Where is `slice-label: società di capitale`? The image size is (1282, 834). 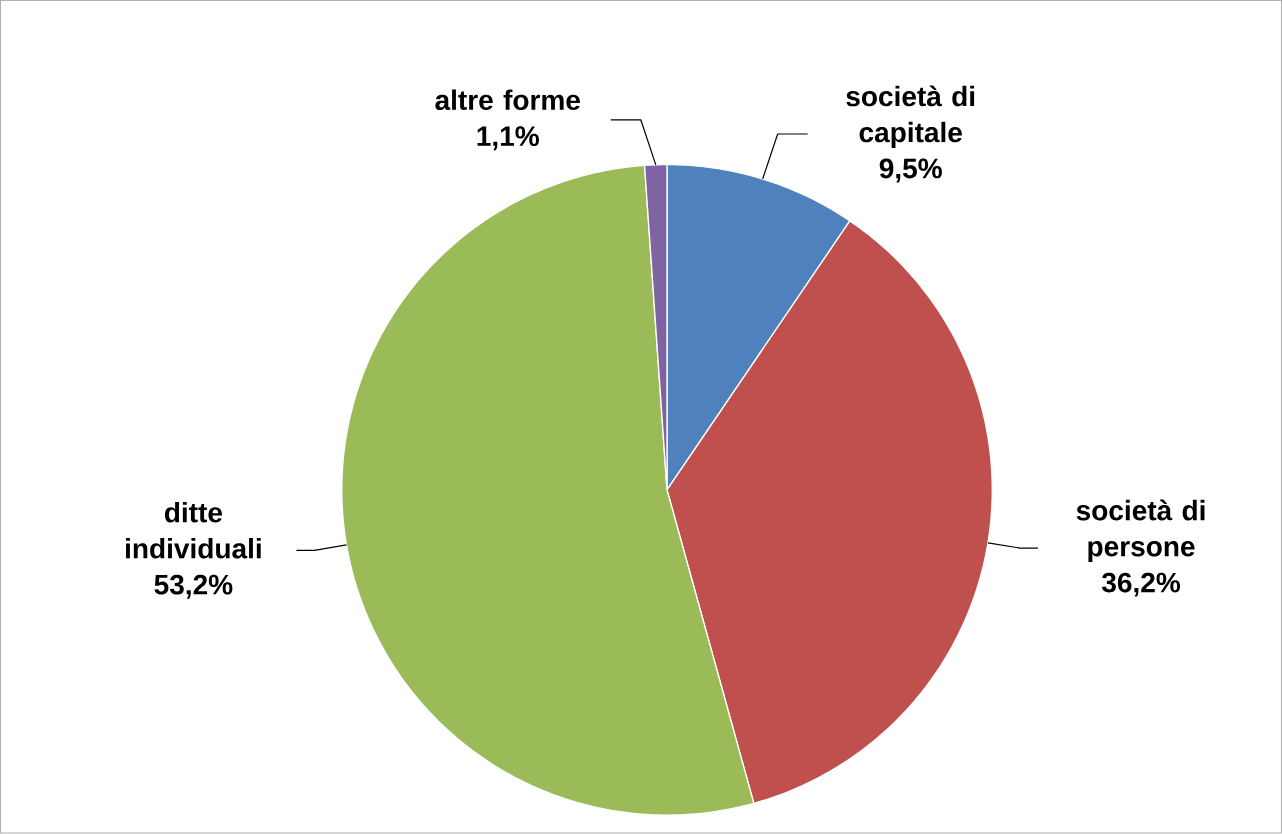 slice-label: società di capitale is located at coordinates (910, 117).